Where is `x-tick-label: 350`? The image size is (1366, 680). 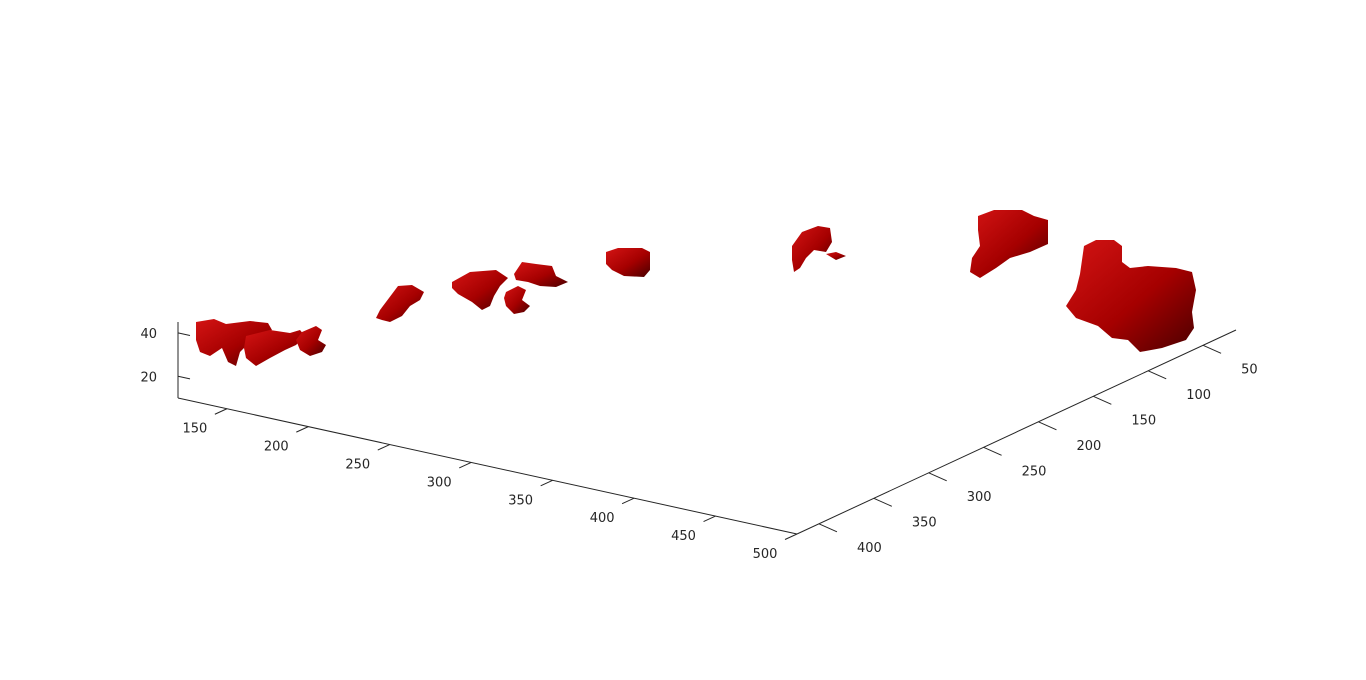 x-tick-label: 350 is located at coordinates (520, 500).